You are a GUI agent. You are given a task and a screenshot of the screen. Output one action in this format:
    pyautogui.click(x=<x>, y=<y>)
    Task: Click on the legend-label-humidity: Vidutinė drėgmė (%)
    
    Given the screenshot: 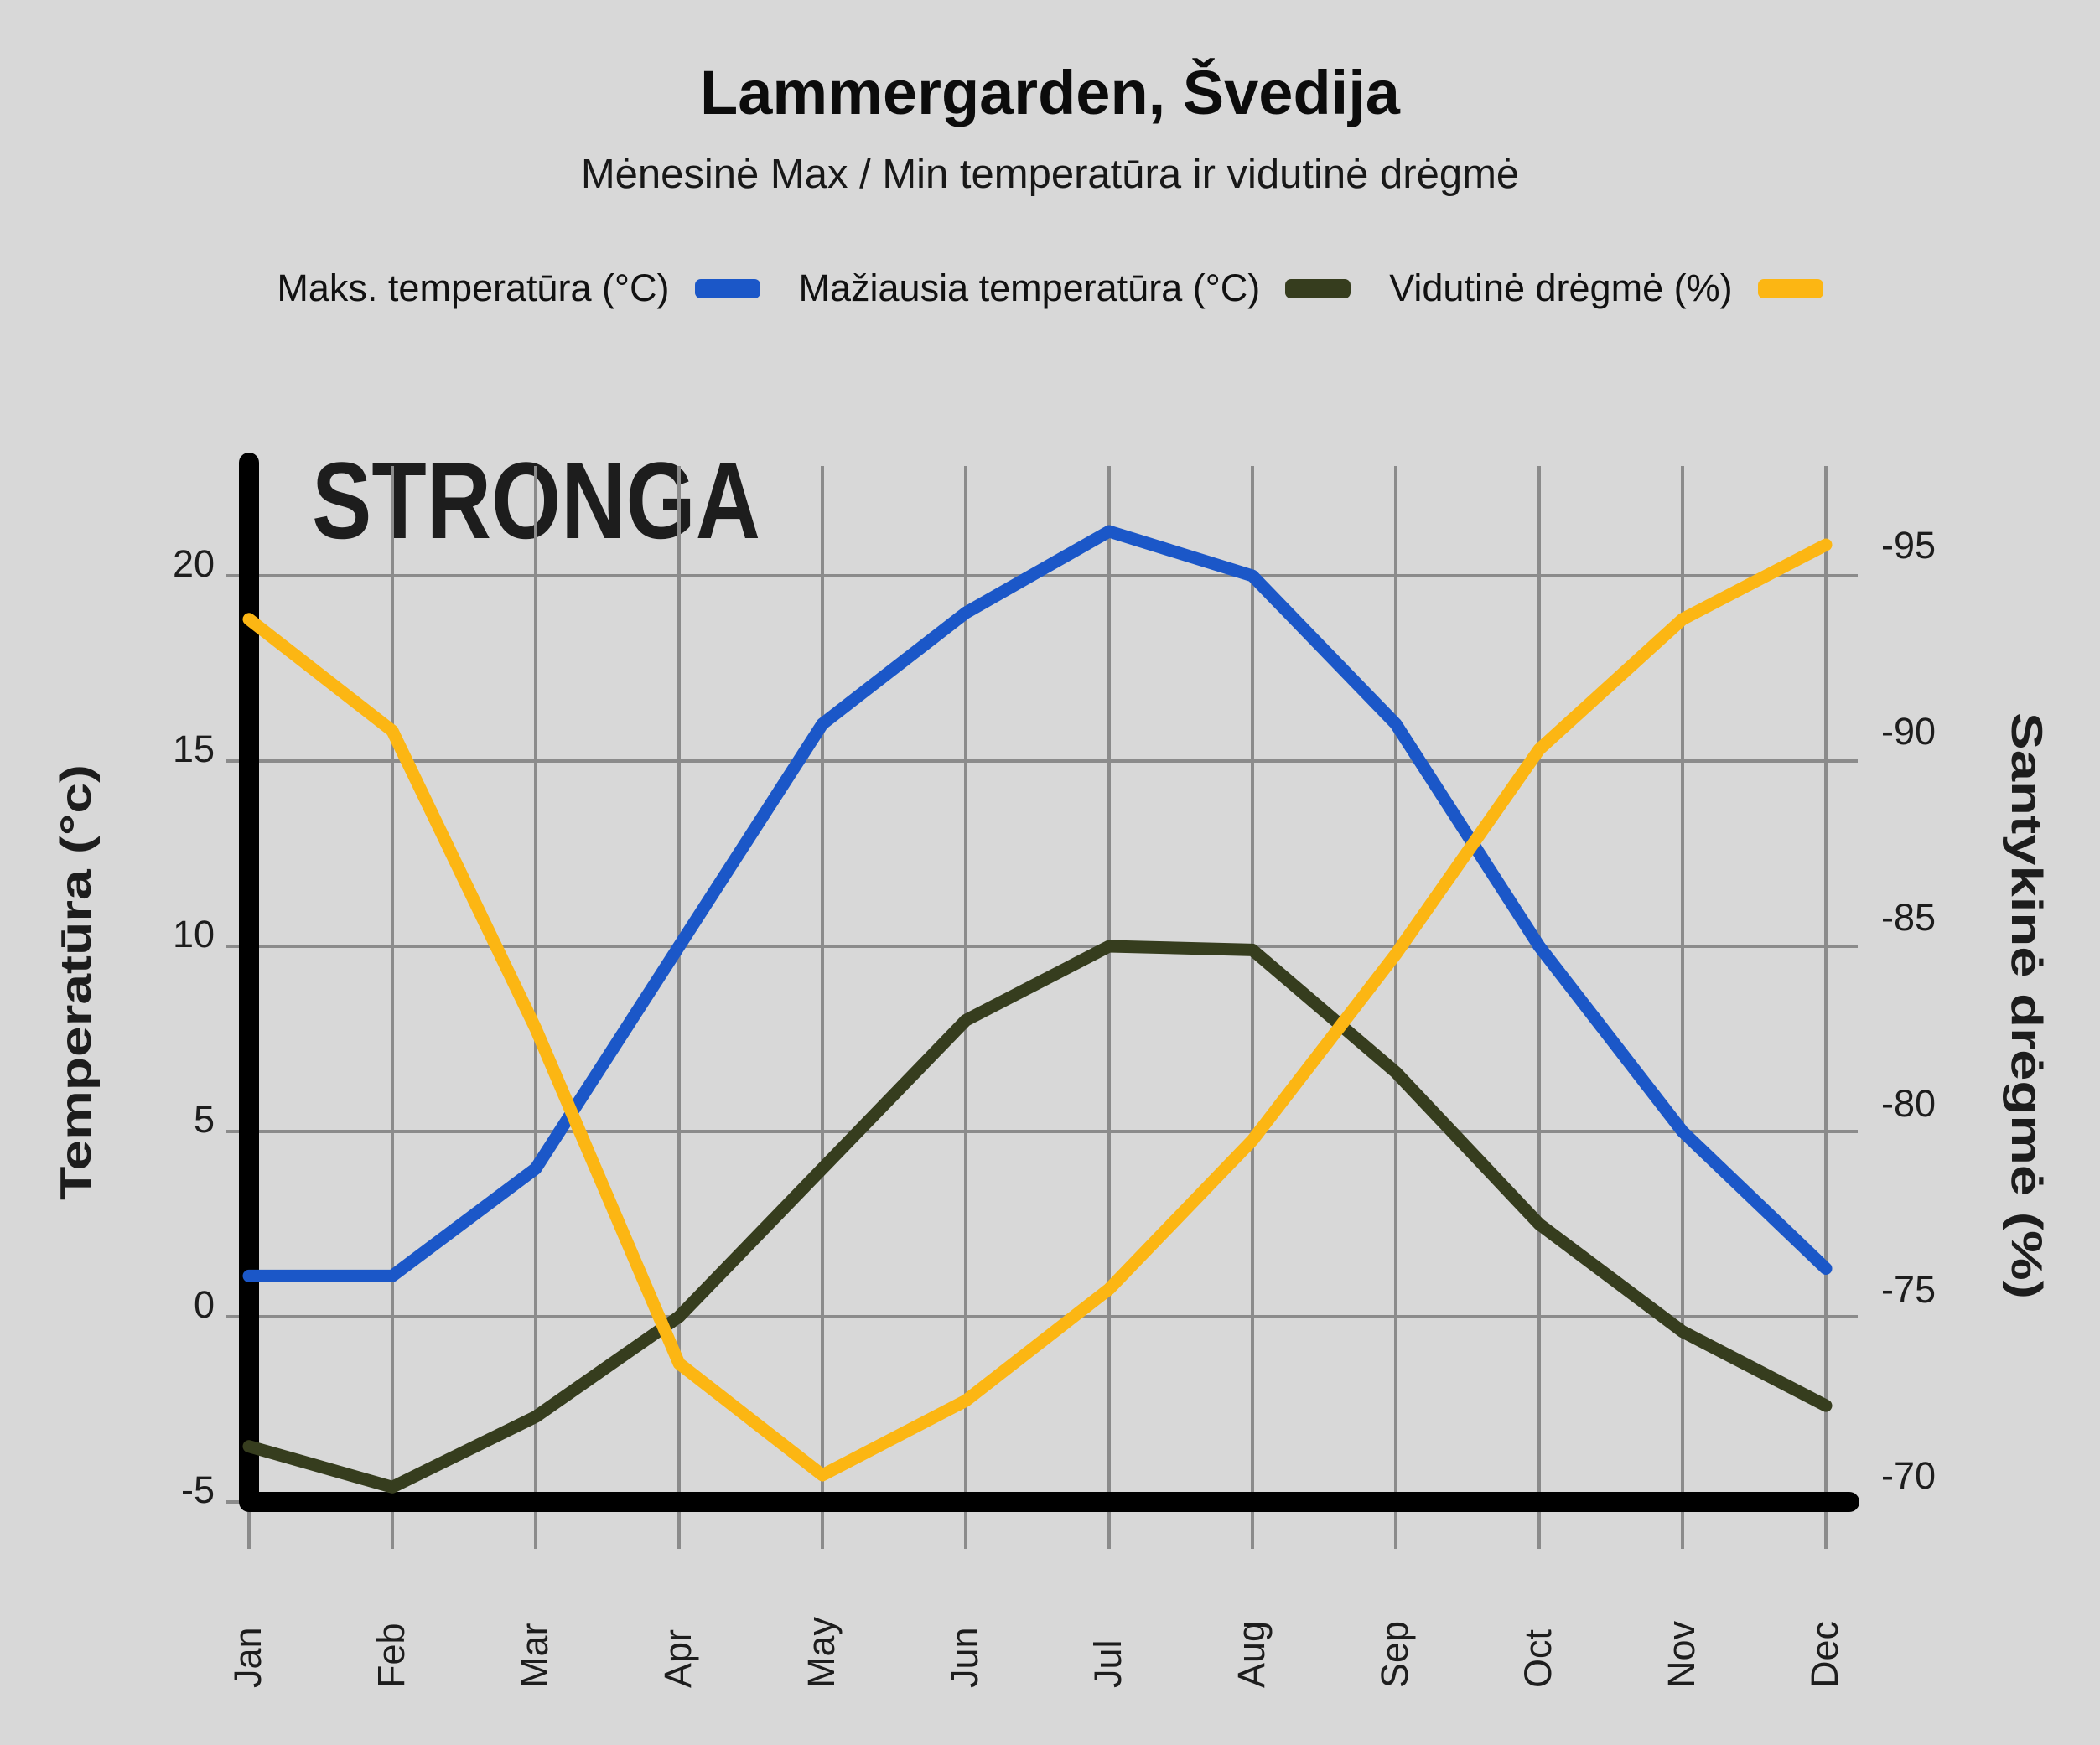 What is the action you would take?
    pyautogui.click(x=1561, y=288)
    